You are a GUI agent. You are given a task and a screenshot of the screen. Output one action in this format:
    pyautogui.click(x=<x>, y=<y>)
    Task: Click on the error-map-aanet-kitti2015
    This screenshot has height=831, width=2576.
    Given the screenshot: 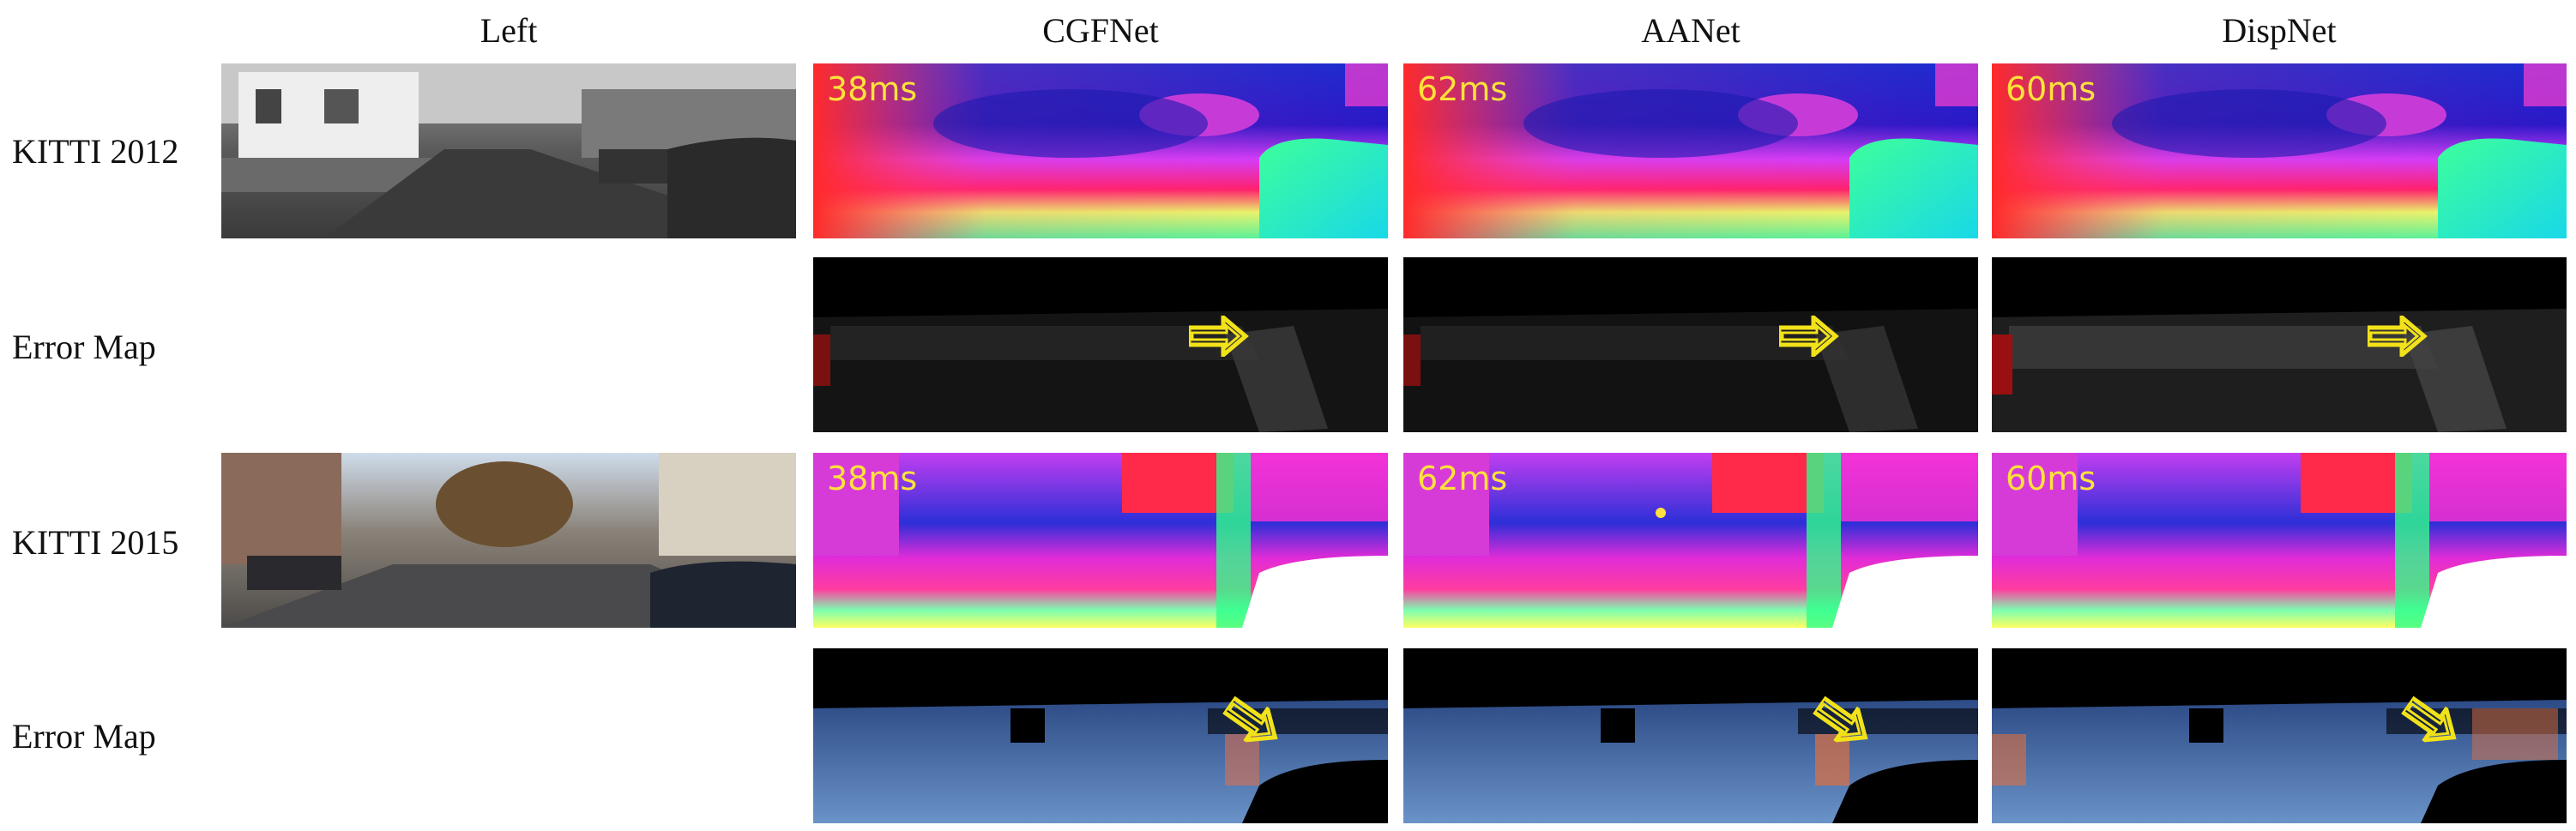 What is the action you would take?
    pyautogui.click(x=1690, y=735)
    